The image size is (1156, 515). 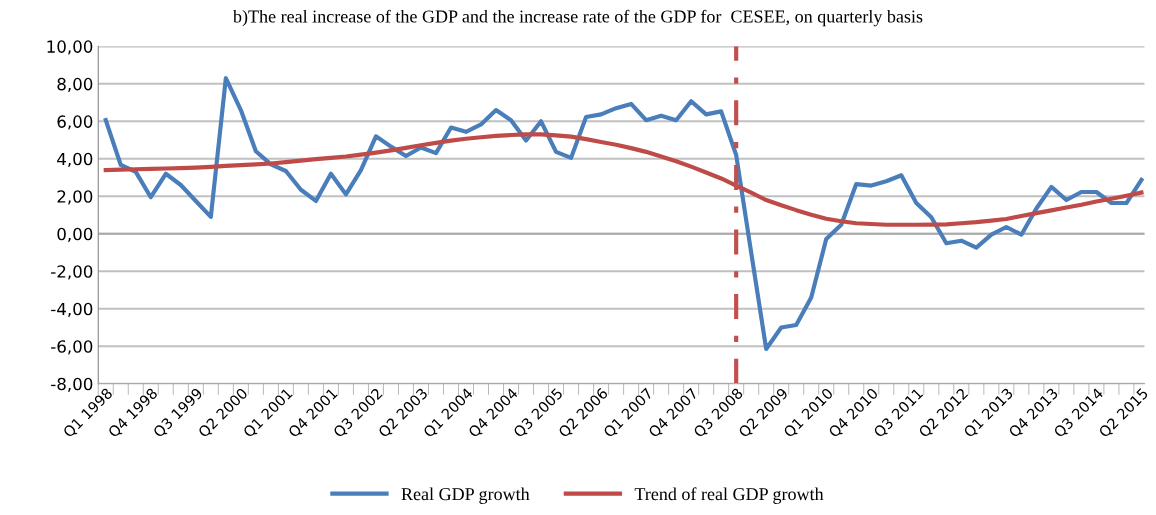 What do you see at coordinates (75, 85) in the screenshot?
I see `y-tick-label: 8,00` at bounding box center [75, 85].